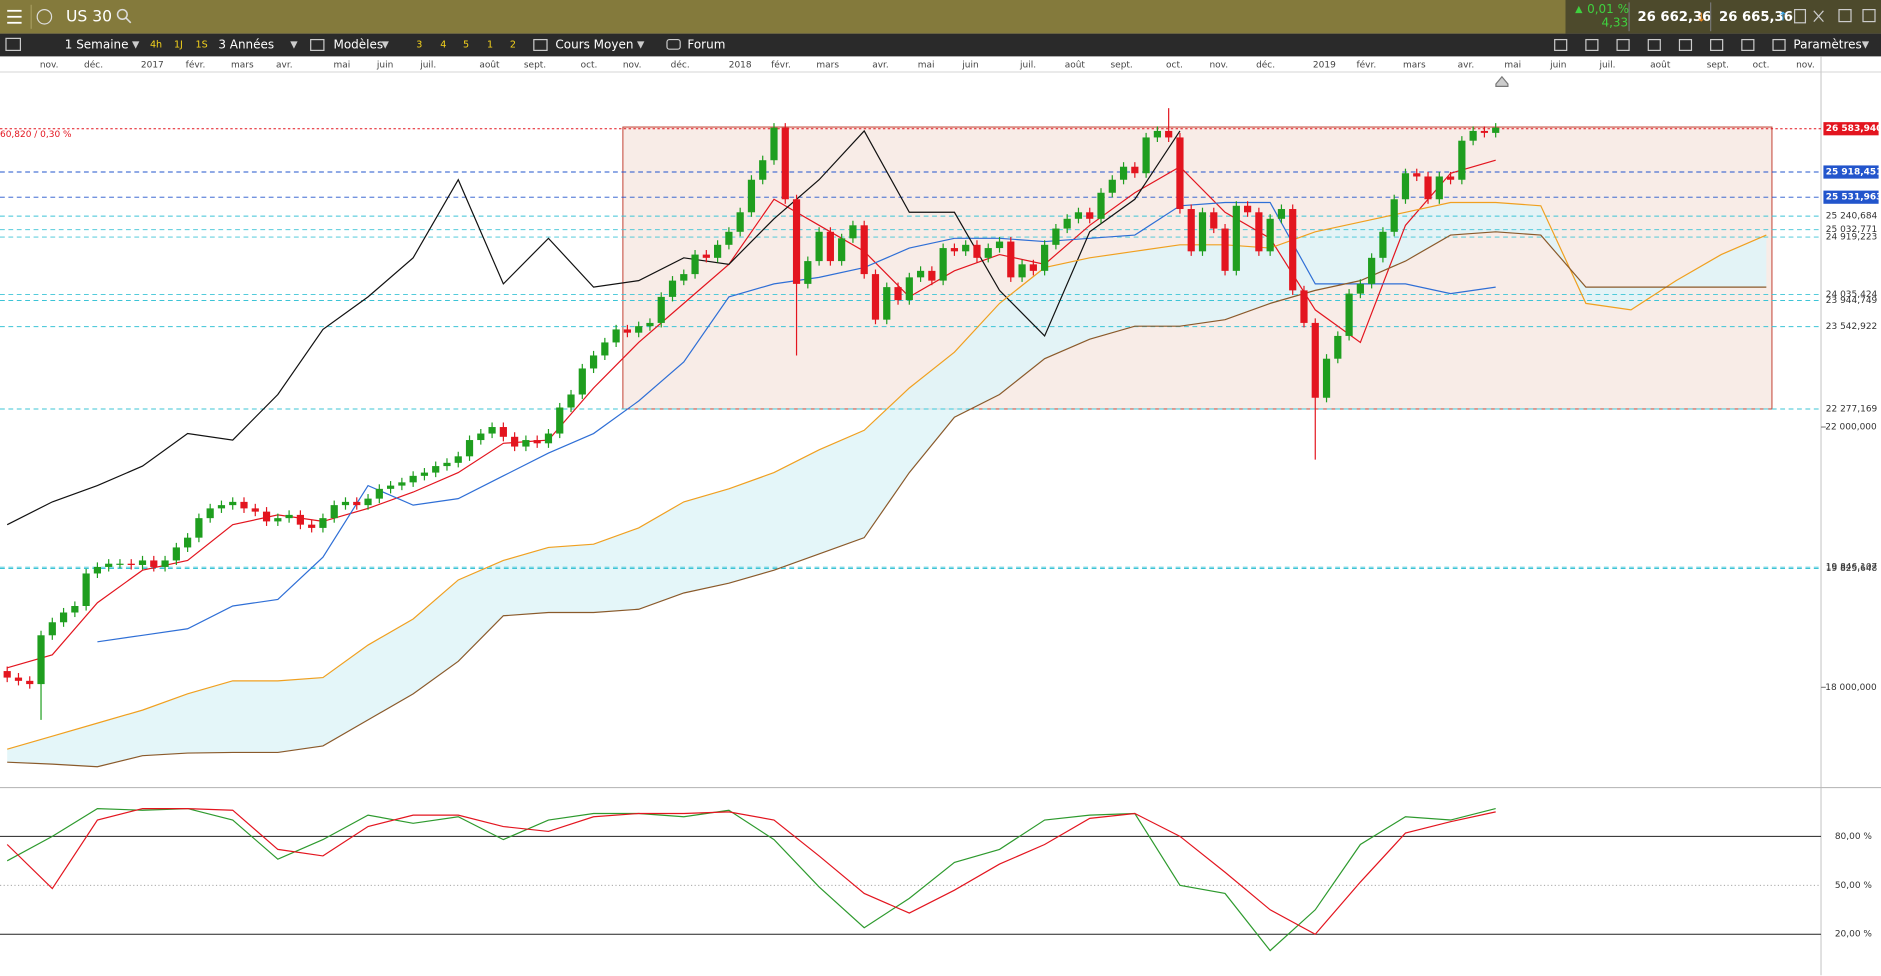 The height and width of the screenshot is (976, 1881). Describe the element at coordinates (1579, 9) in the screenshot. I see `up-arrow: ▲` at that location.